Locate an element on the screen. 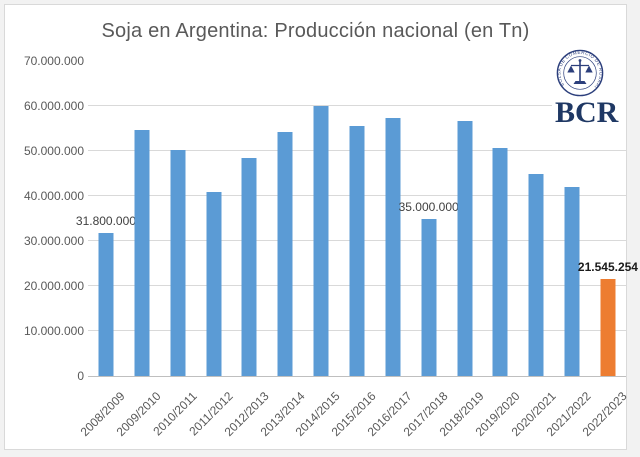 The height and width of the screenshot is (457, 640). bar-2009-2010 is located at coordinates (142, 252).